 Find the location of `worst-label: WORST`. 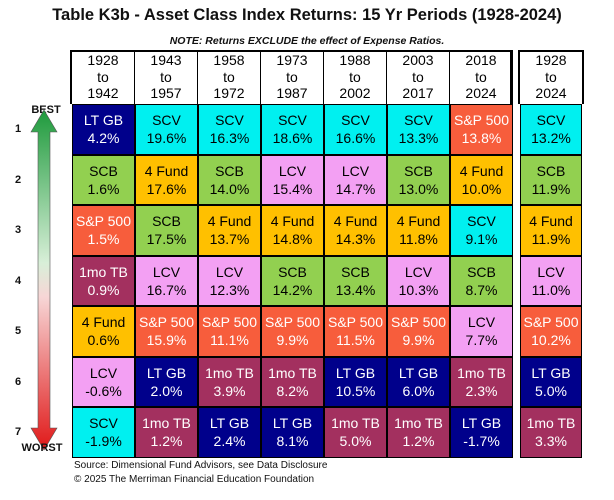

worst-label: WORST is located at coordinates (42, 448).